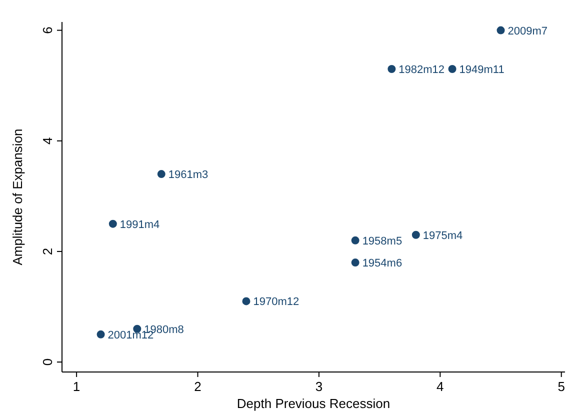 This screenshot has width=571, height=416. What do you see at coordinates (382, 264) in the screenshot?
I see `annotation: 1954m6` at bounding box center [382, 264].